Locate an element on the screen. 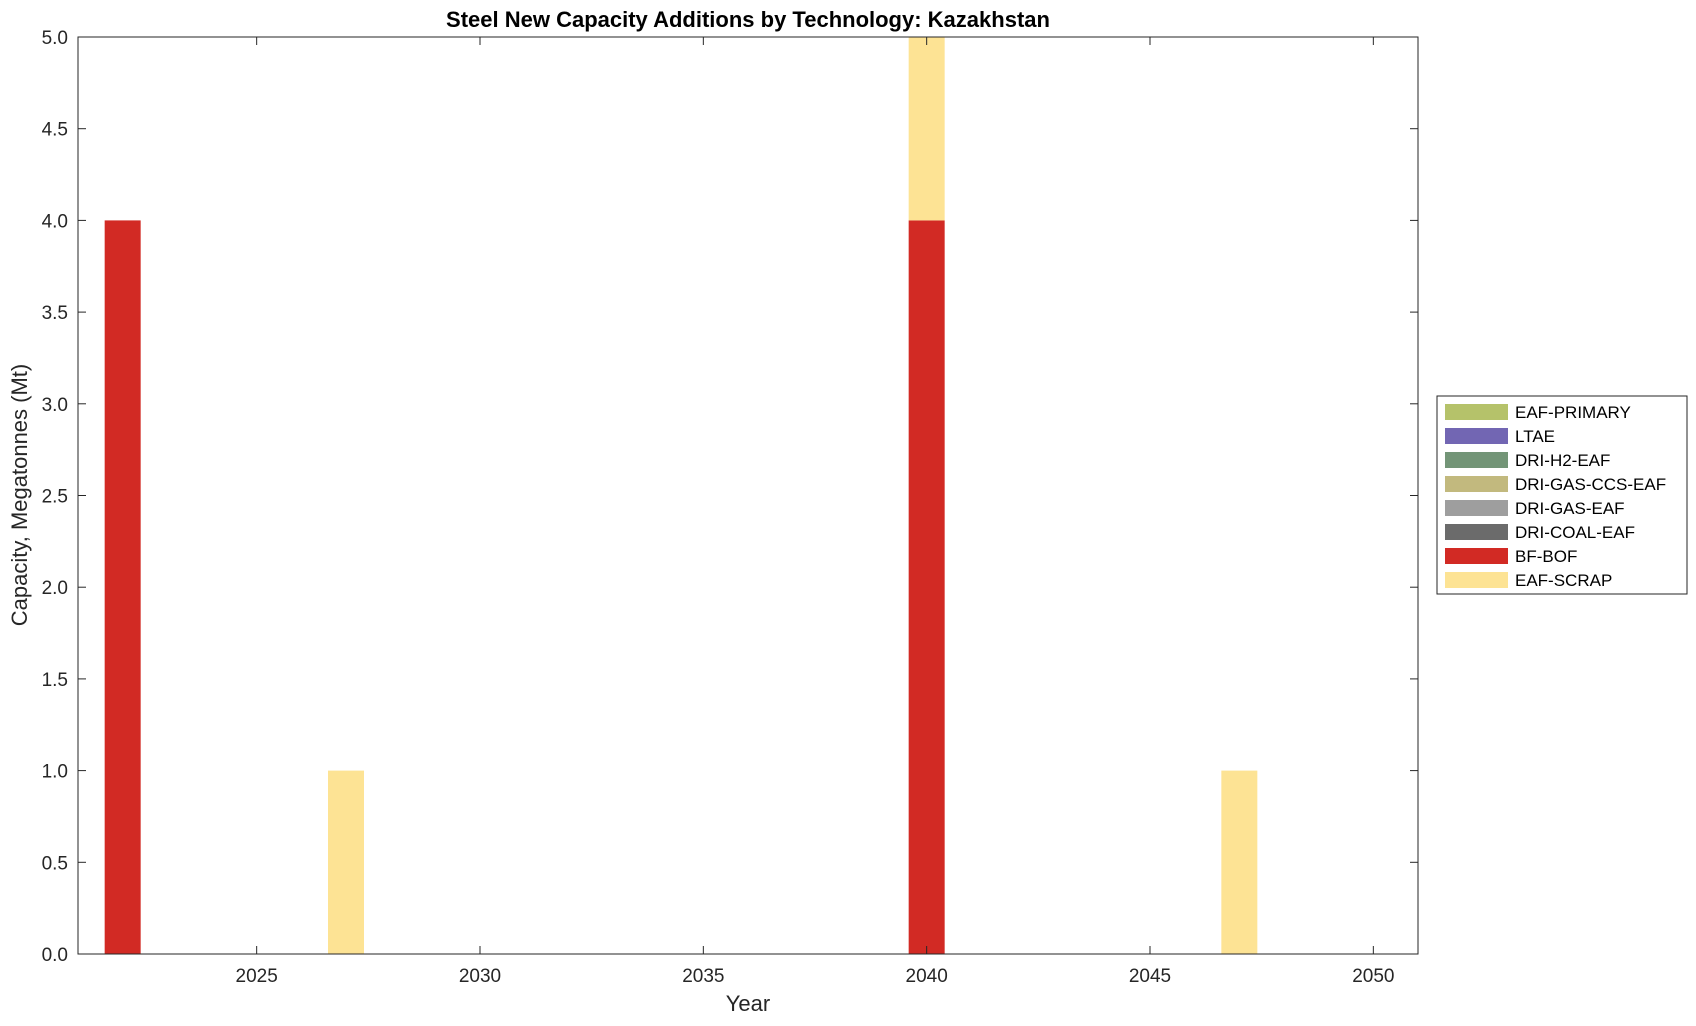 This screenshot has width=1696, height=1026. x-tick-label: 2045 is located at coordinates (1150, 976).